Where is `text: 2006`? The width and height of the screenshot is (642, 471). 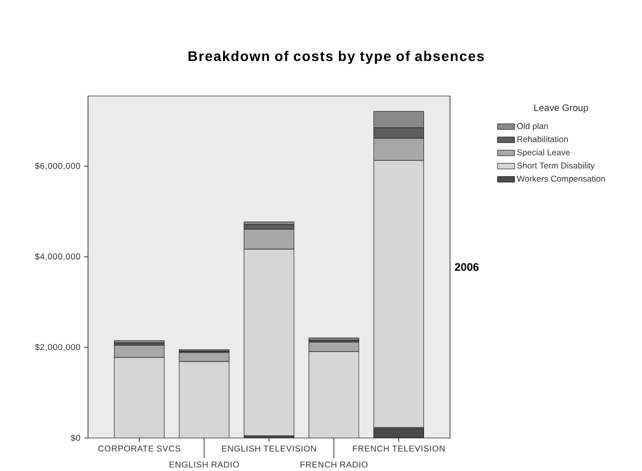
text: 2006 is located at coordinates (466, 267).